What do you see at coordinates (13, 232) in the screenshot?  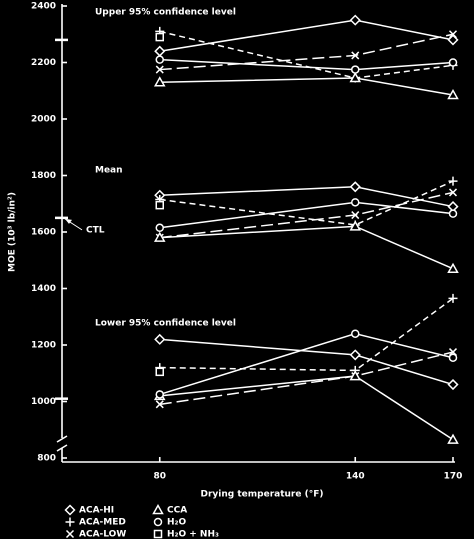 I see `y-axis-title: MOE (10³ lb/in²)` at bounding box center [13, 232].